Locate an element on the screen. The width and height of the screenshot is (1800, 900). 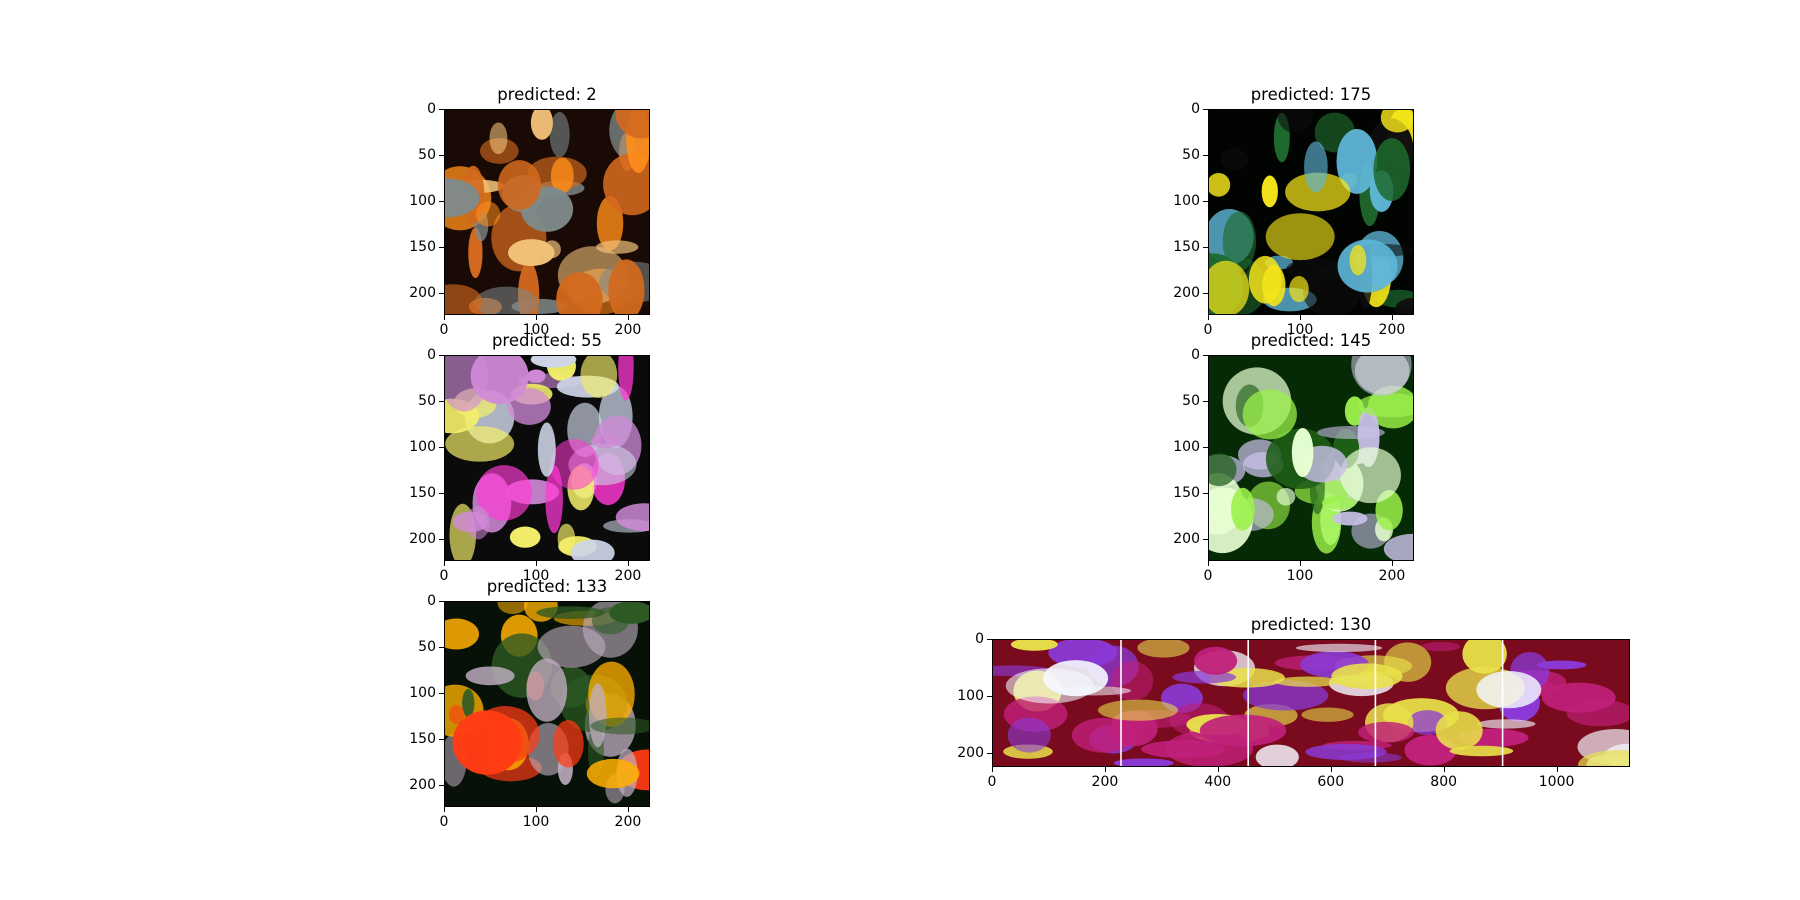
x-tick-label: 800 is located at coordinates (1444, 782).